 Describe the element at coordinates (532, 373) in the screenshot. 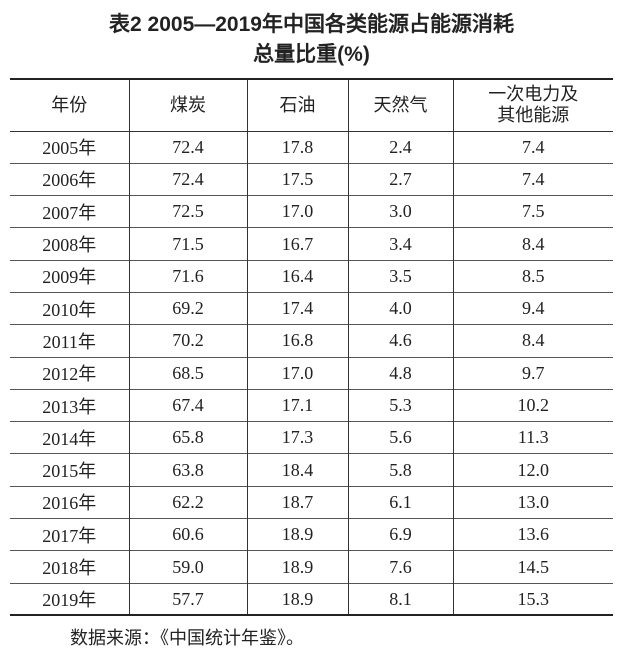

I see `table-cell: 9.7` at that location.